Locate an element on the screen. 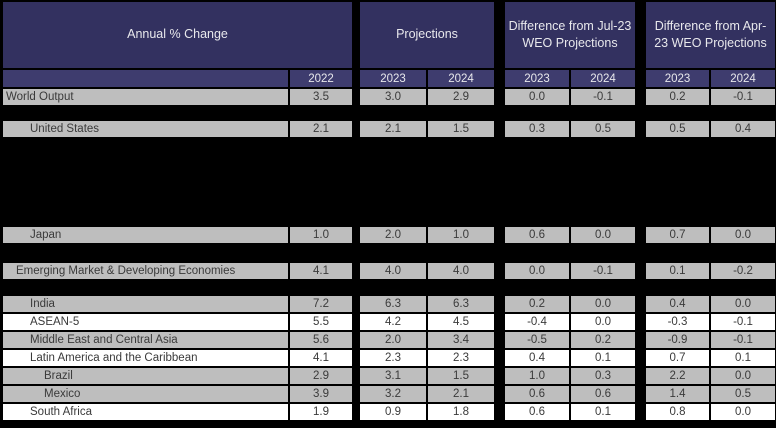 The height and width of the screenshot is (428, 776). row-label: Brazil is located at coordinates (145, 376).